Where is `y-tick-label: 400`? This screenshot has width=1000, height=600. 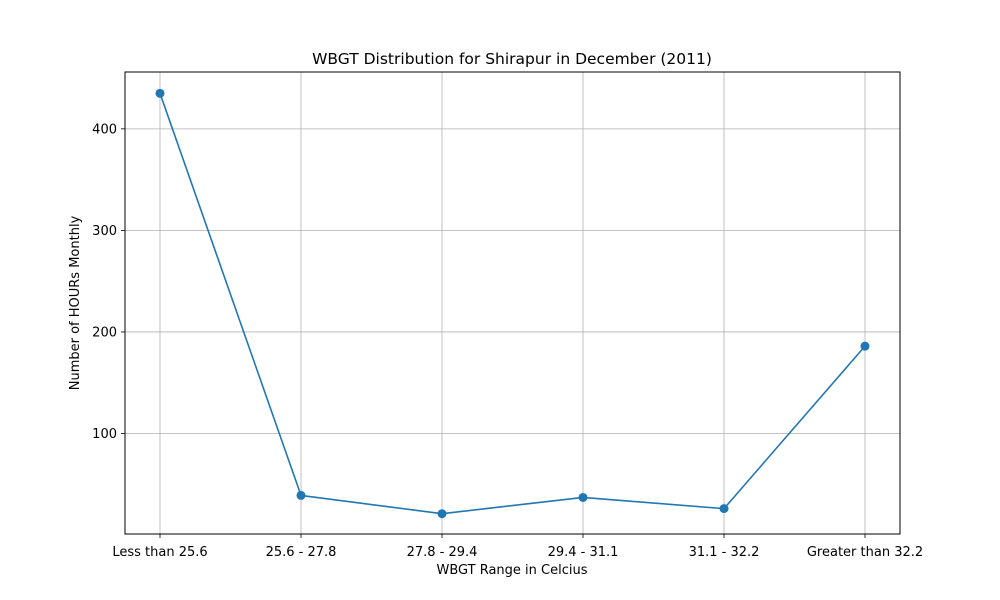 y-tick-label: 400 is located at coordinates (104, 129).